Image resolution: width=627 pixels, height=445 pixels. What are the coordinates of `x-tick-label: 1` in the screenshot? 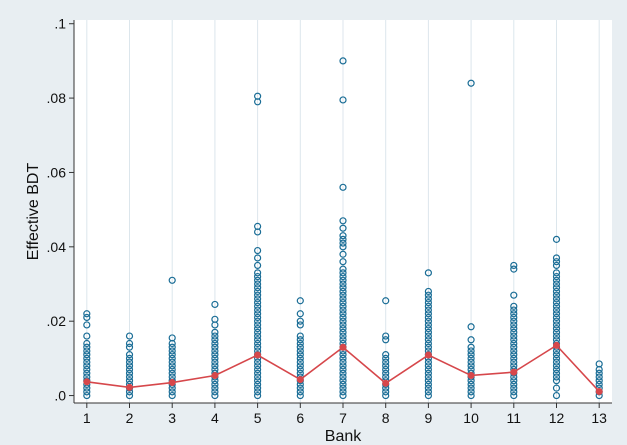 It's located at (87, 418).